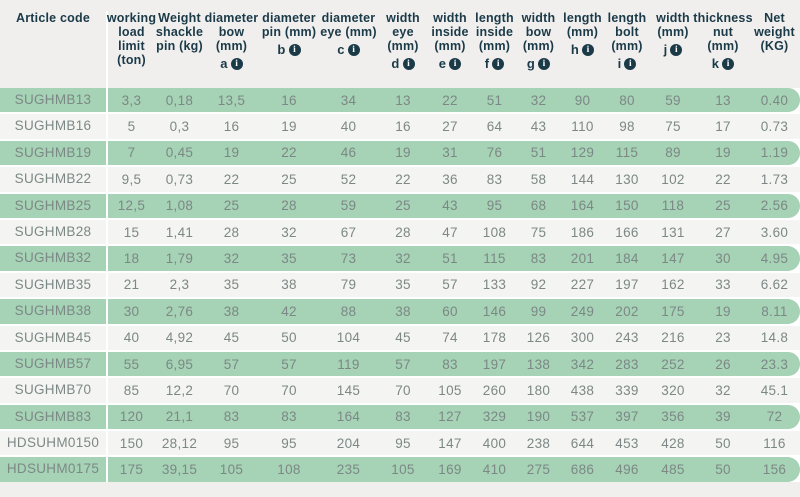  I want to click on value-cell-weight-shackle-pin: 21,1, so click(179, 417).